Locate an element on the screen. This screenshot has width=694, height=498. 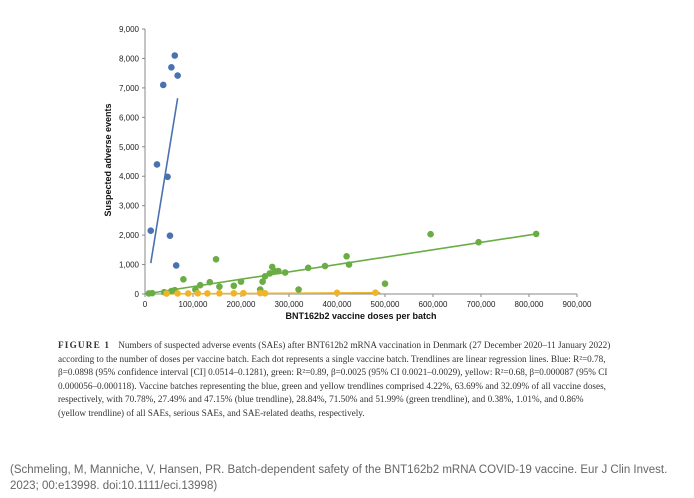
x-tick-label: 900,000 is located at coordinates (577, 304).